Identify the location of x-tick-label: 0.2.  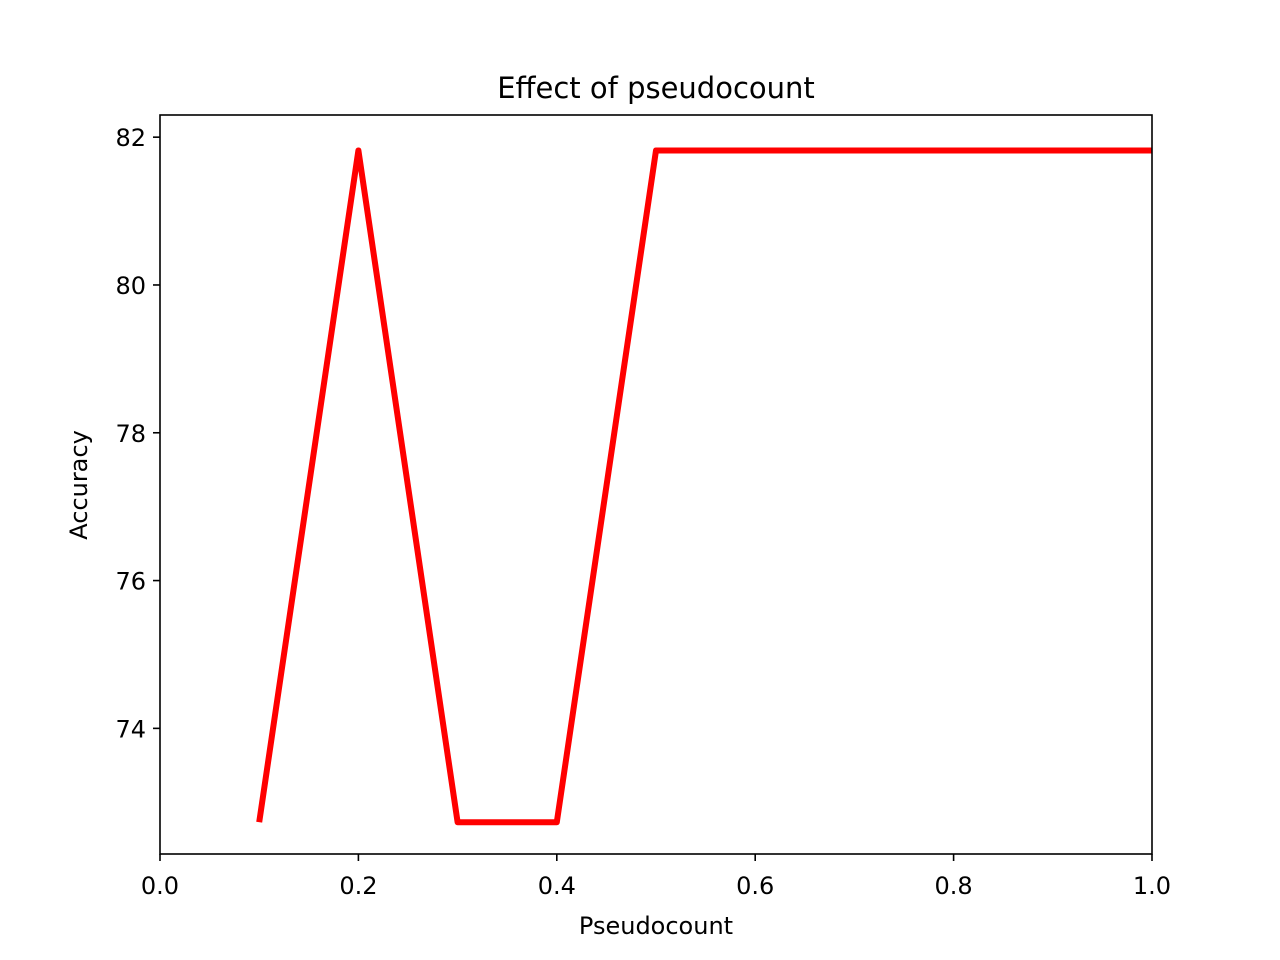
(358, 886).